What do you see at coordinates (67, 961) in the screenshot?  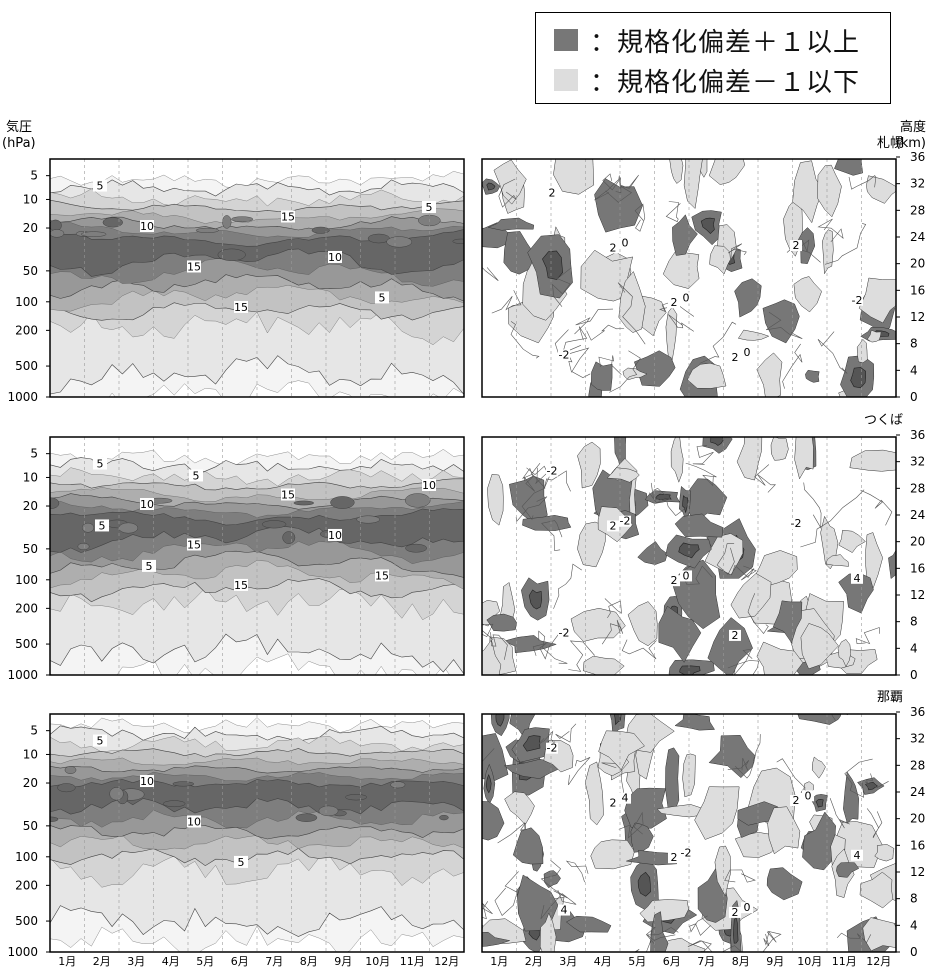 I see `month-label: 1月` at bounding box center [67, 961].